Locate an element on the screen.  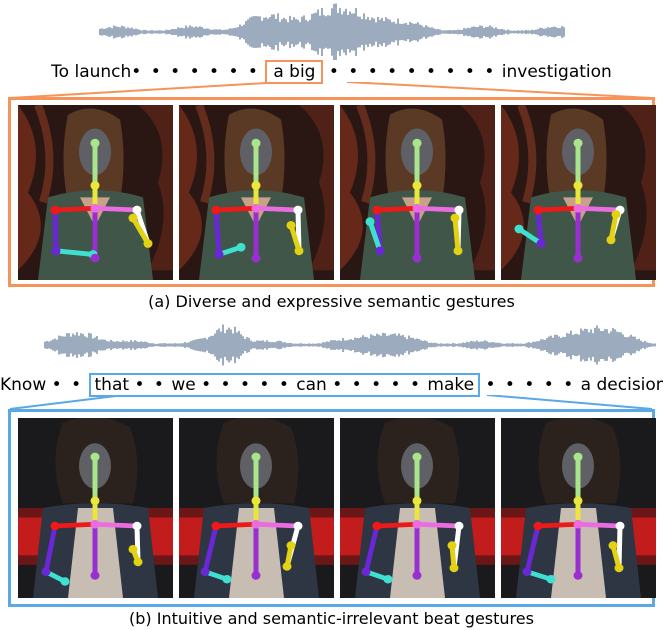
transcript-a-start: To launch is located at coordinates (91, 72).